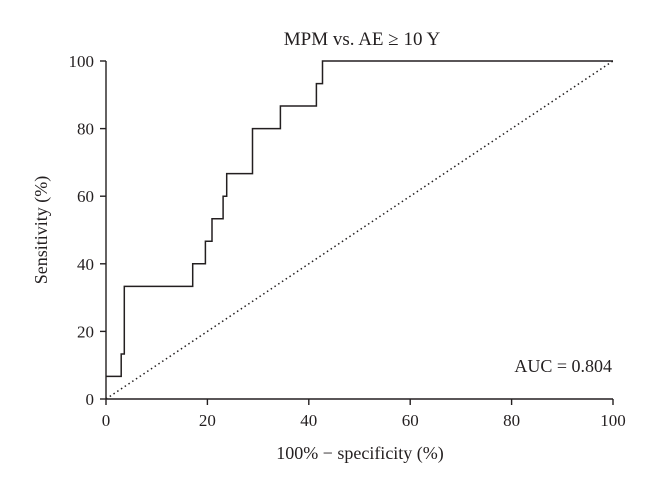 This screenshot has width=660, height=495. I want to click on x-axis-label: 100% − specificity (%), so click(360, 453).